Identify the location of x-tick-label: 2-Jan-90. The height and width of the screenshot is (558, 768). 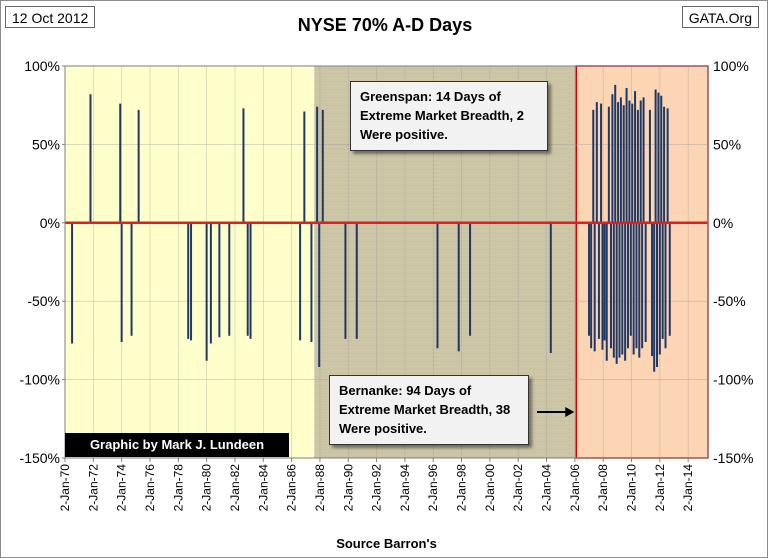
(348, 488).